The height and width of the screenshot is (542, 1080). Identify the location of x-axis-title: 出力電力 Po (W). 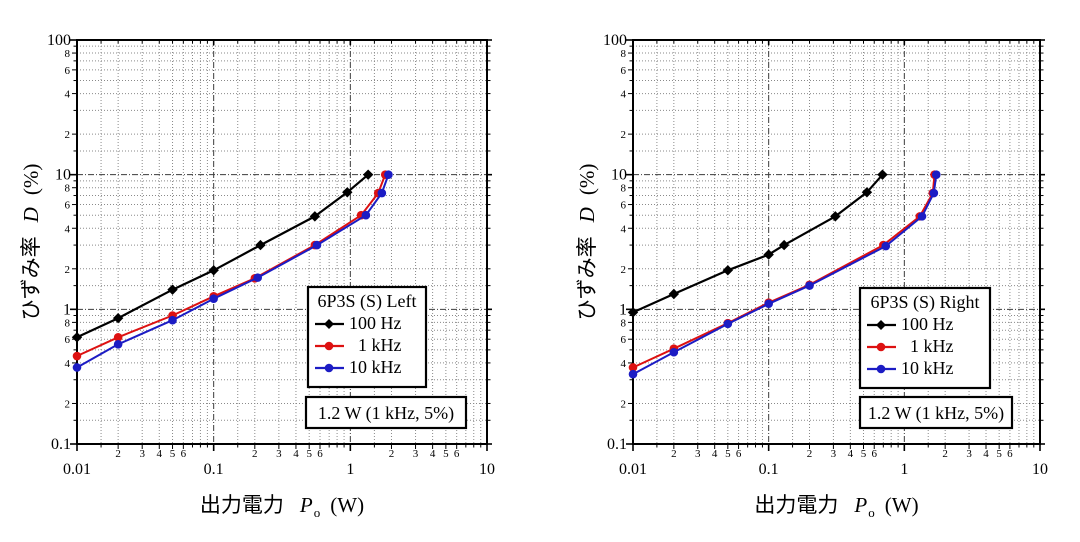
(282, 506).